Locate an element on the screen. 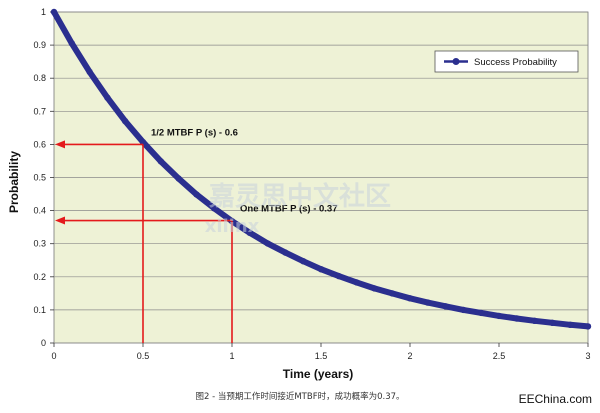  watermark-text: 嘉灵思中文社区 is located at coordinates (300, 196).